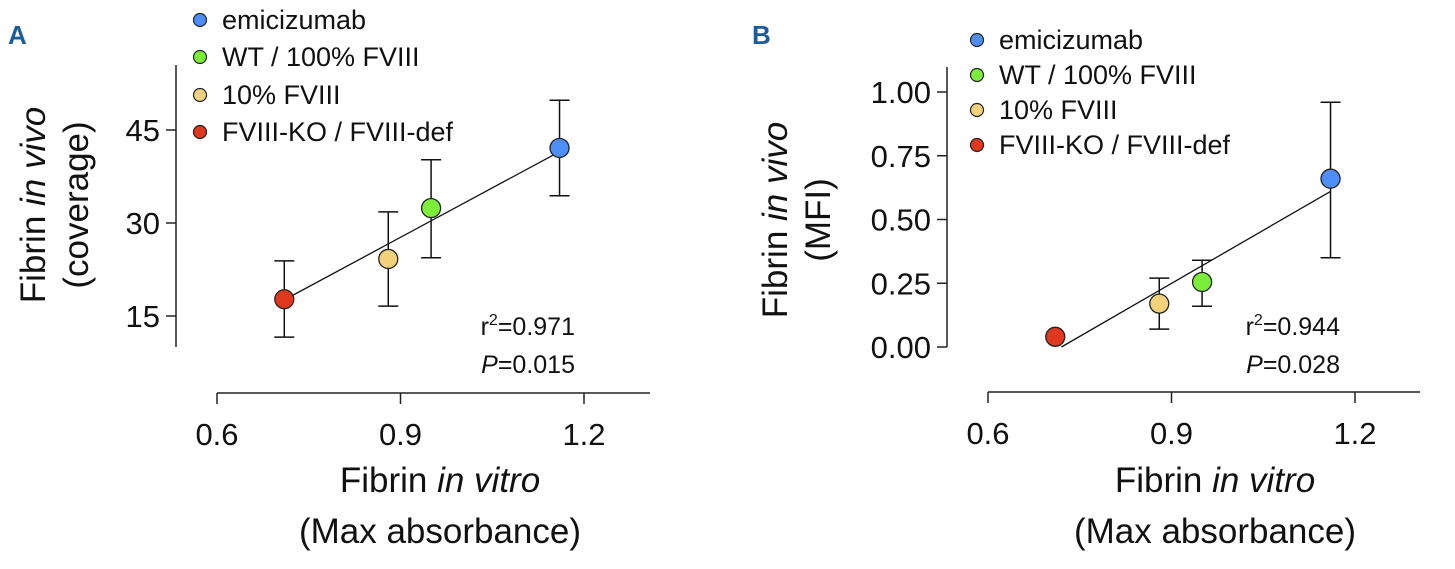 The image size is (1455, 569). Describe the element at coordinates (901, 283) in the screenshot. I see `y-tick-label: 0.25` at that location.